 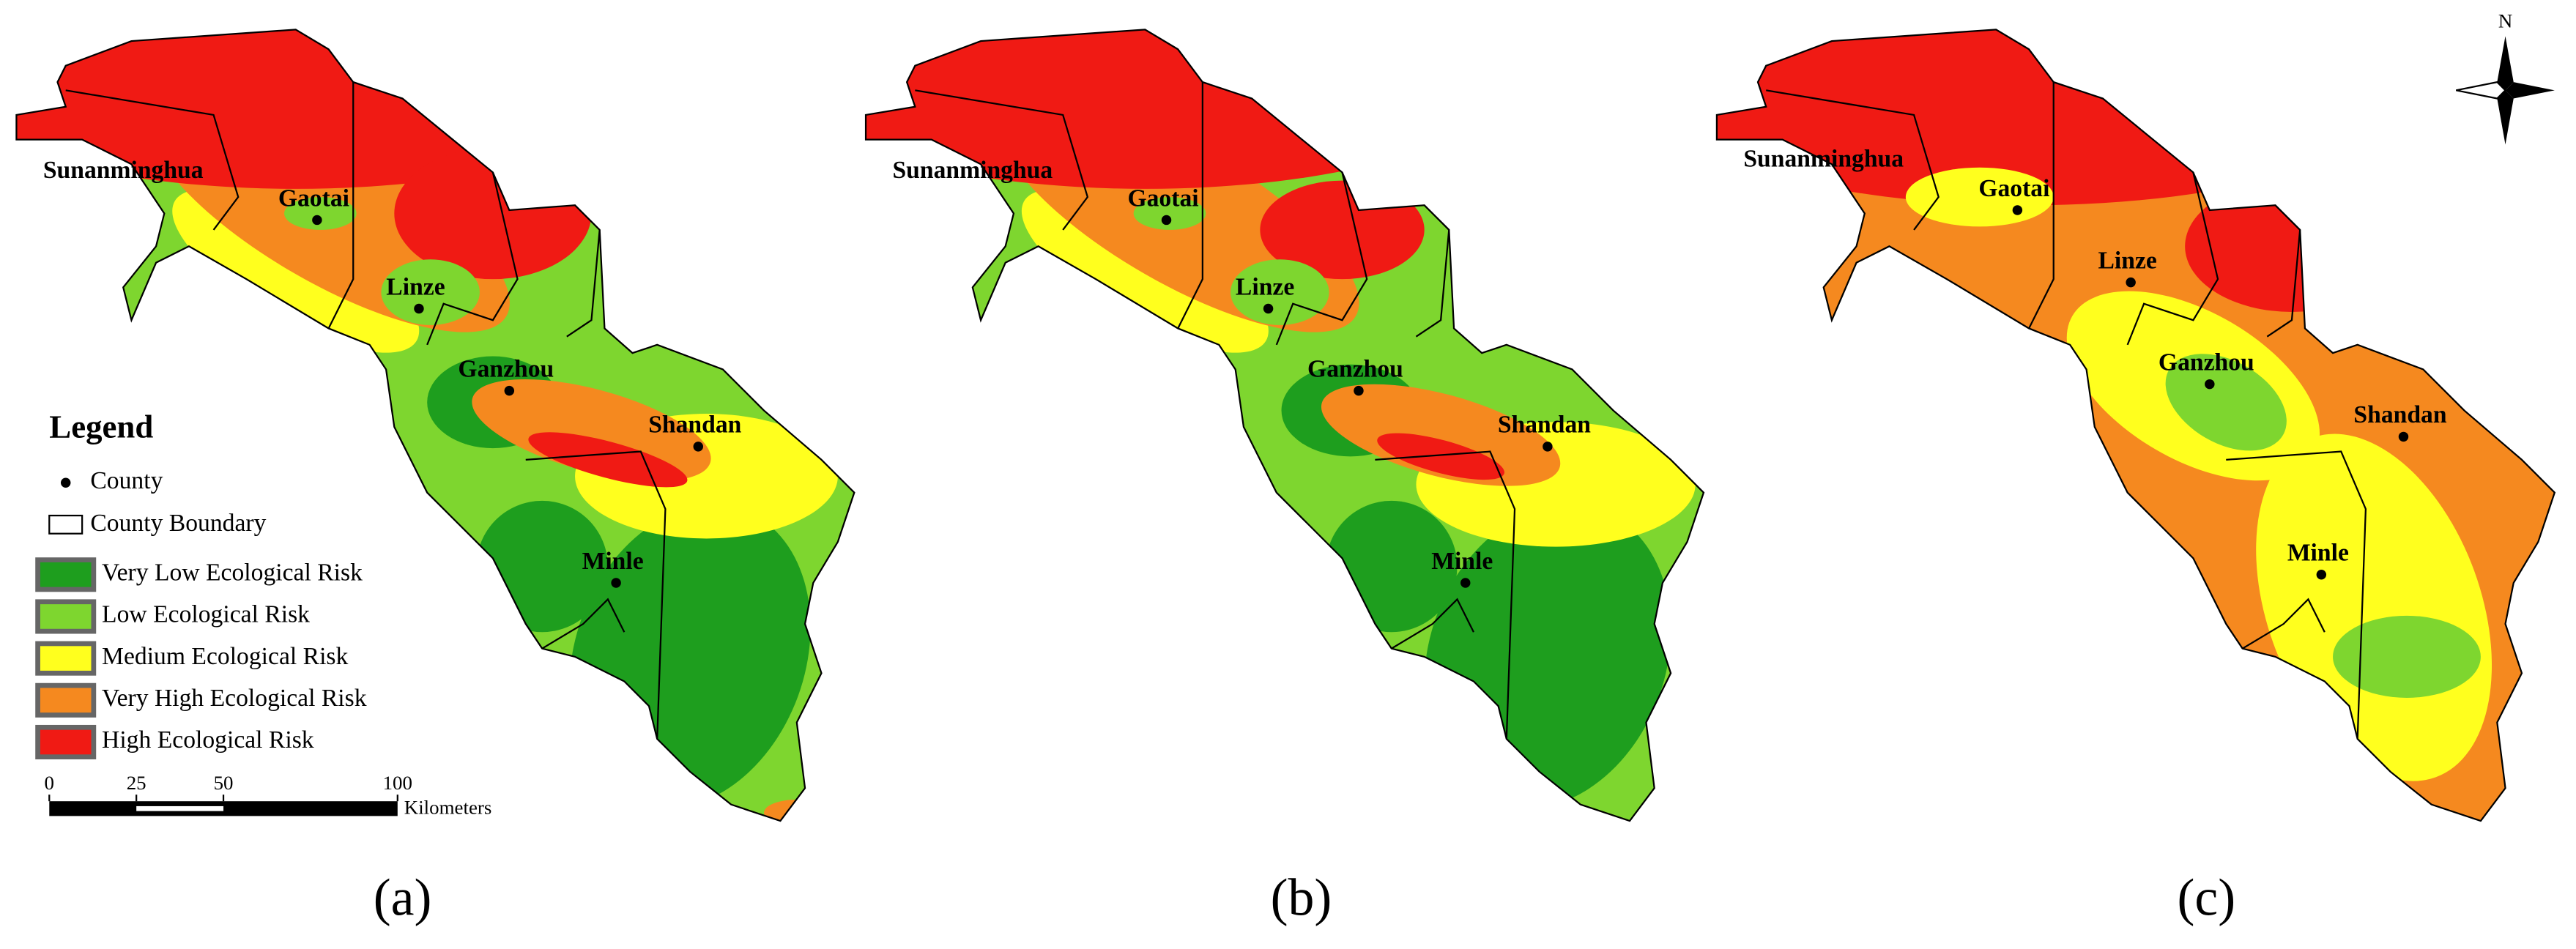 I want to click on scale-tick-label: 100, so click(x=397, y=783).